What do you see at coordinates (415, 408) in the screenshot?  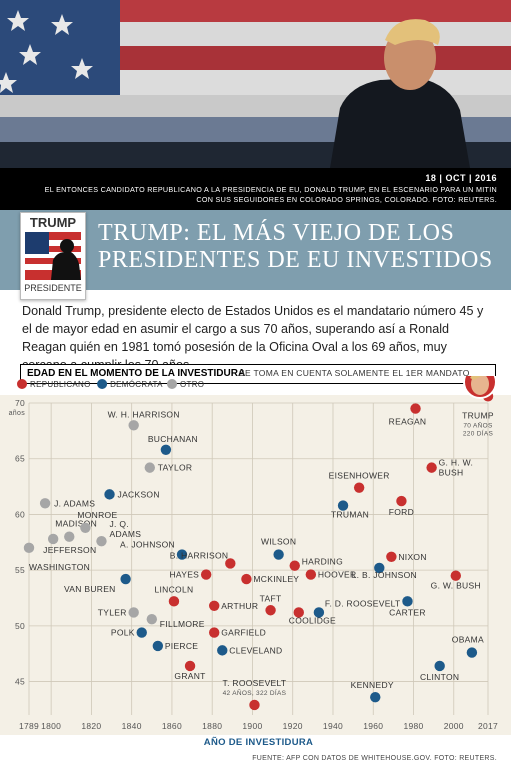 I see `data-point-reagan` at bounding box center [415, 408].